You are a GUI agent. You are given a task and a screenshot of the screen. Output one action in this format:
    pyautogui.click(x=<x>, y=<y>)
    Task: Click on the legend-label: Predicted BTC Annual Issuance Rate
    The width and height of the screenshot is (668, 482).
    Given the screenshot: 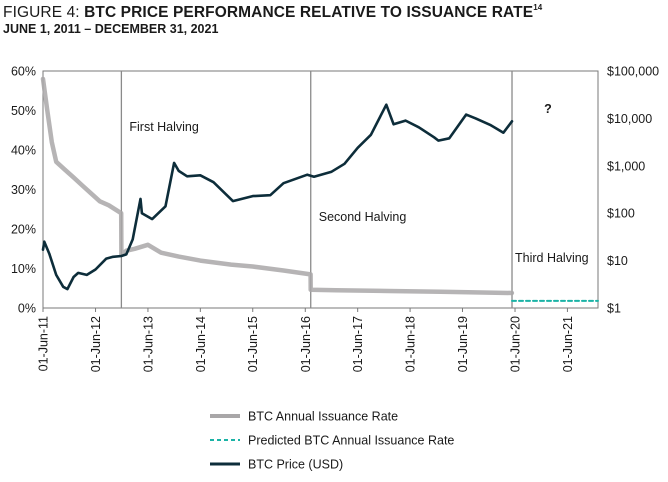 What is the action you would take?
    pyautogui.click(x=351, y=441)
    